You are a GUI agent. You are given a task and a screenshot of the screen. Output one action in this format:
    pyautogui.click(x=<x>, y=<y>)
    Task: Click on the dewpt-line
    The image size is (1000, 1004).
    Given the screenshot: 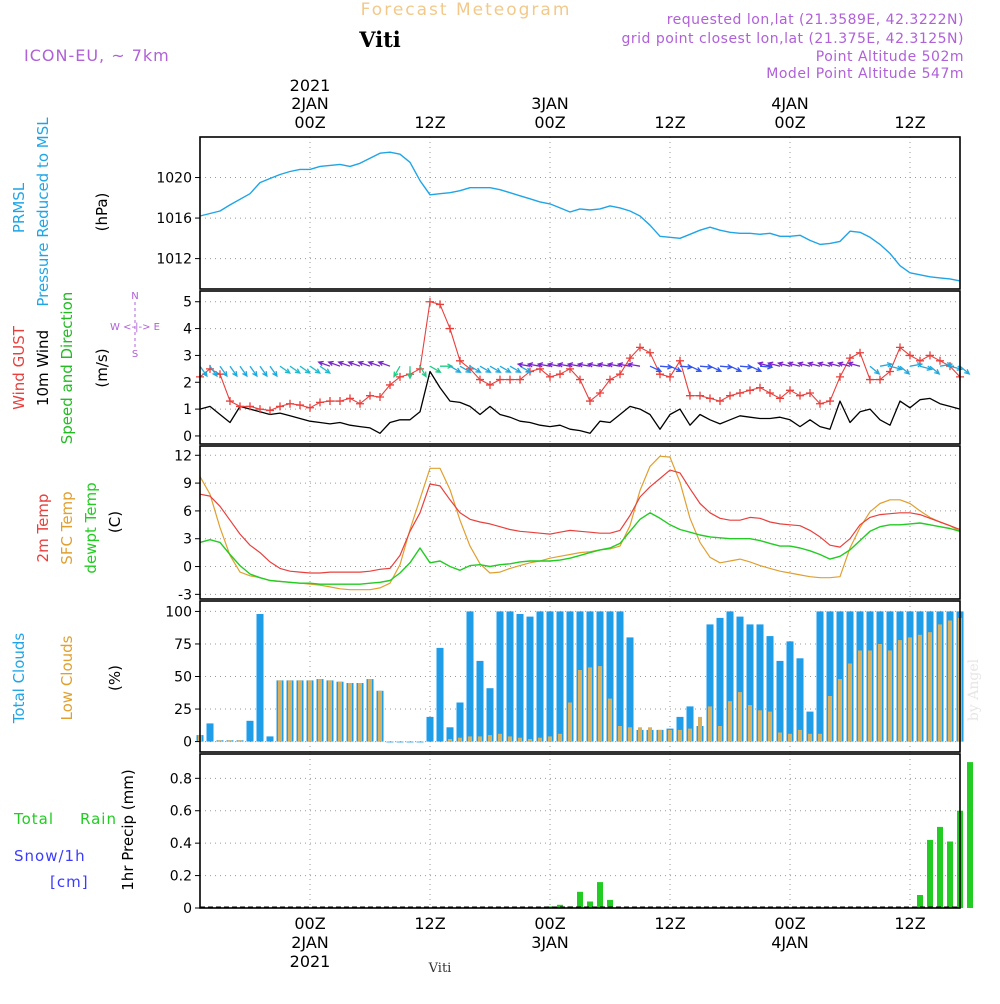 What is the action you would take?
    pyautogui.click(x=580, y=548)
    